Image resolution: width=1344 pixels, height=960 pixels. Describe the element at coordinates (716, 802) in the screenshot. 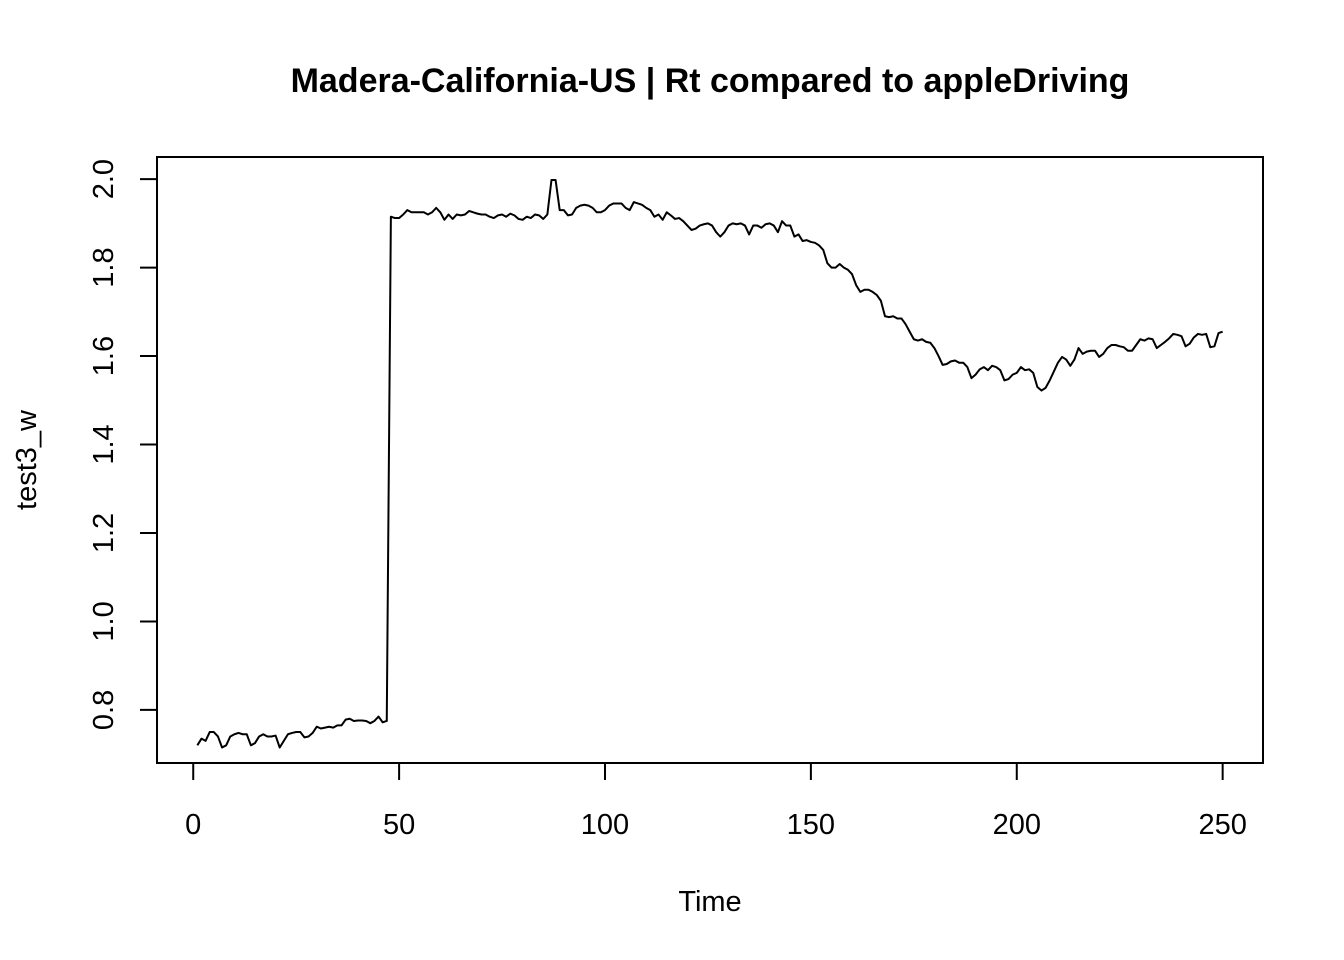

I see `x-axis-ticks: 0 50 100 150 200 250` at that location.